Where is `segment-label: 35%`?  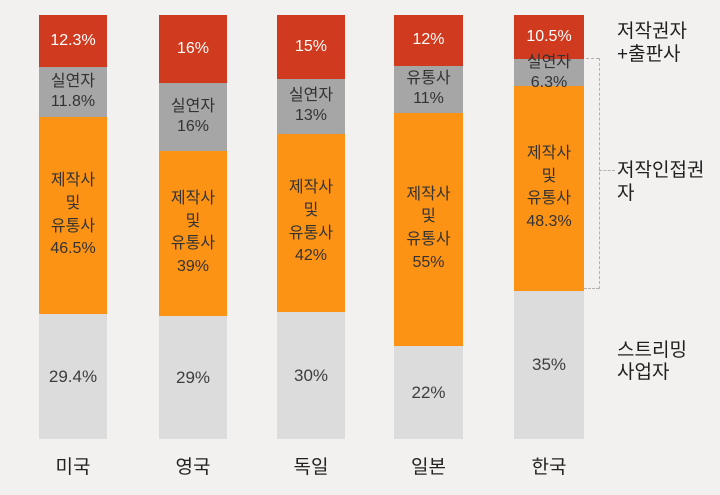 segment-label: 35% is located at coordinates (549, 365).